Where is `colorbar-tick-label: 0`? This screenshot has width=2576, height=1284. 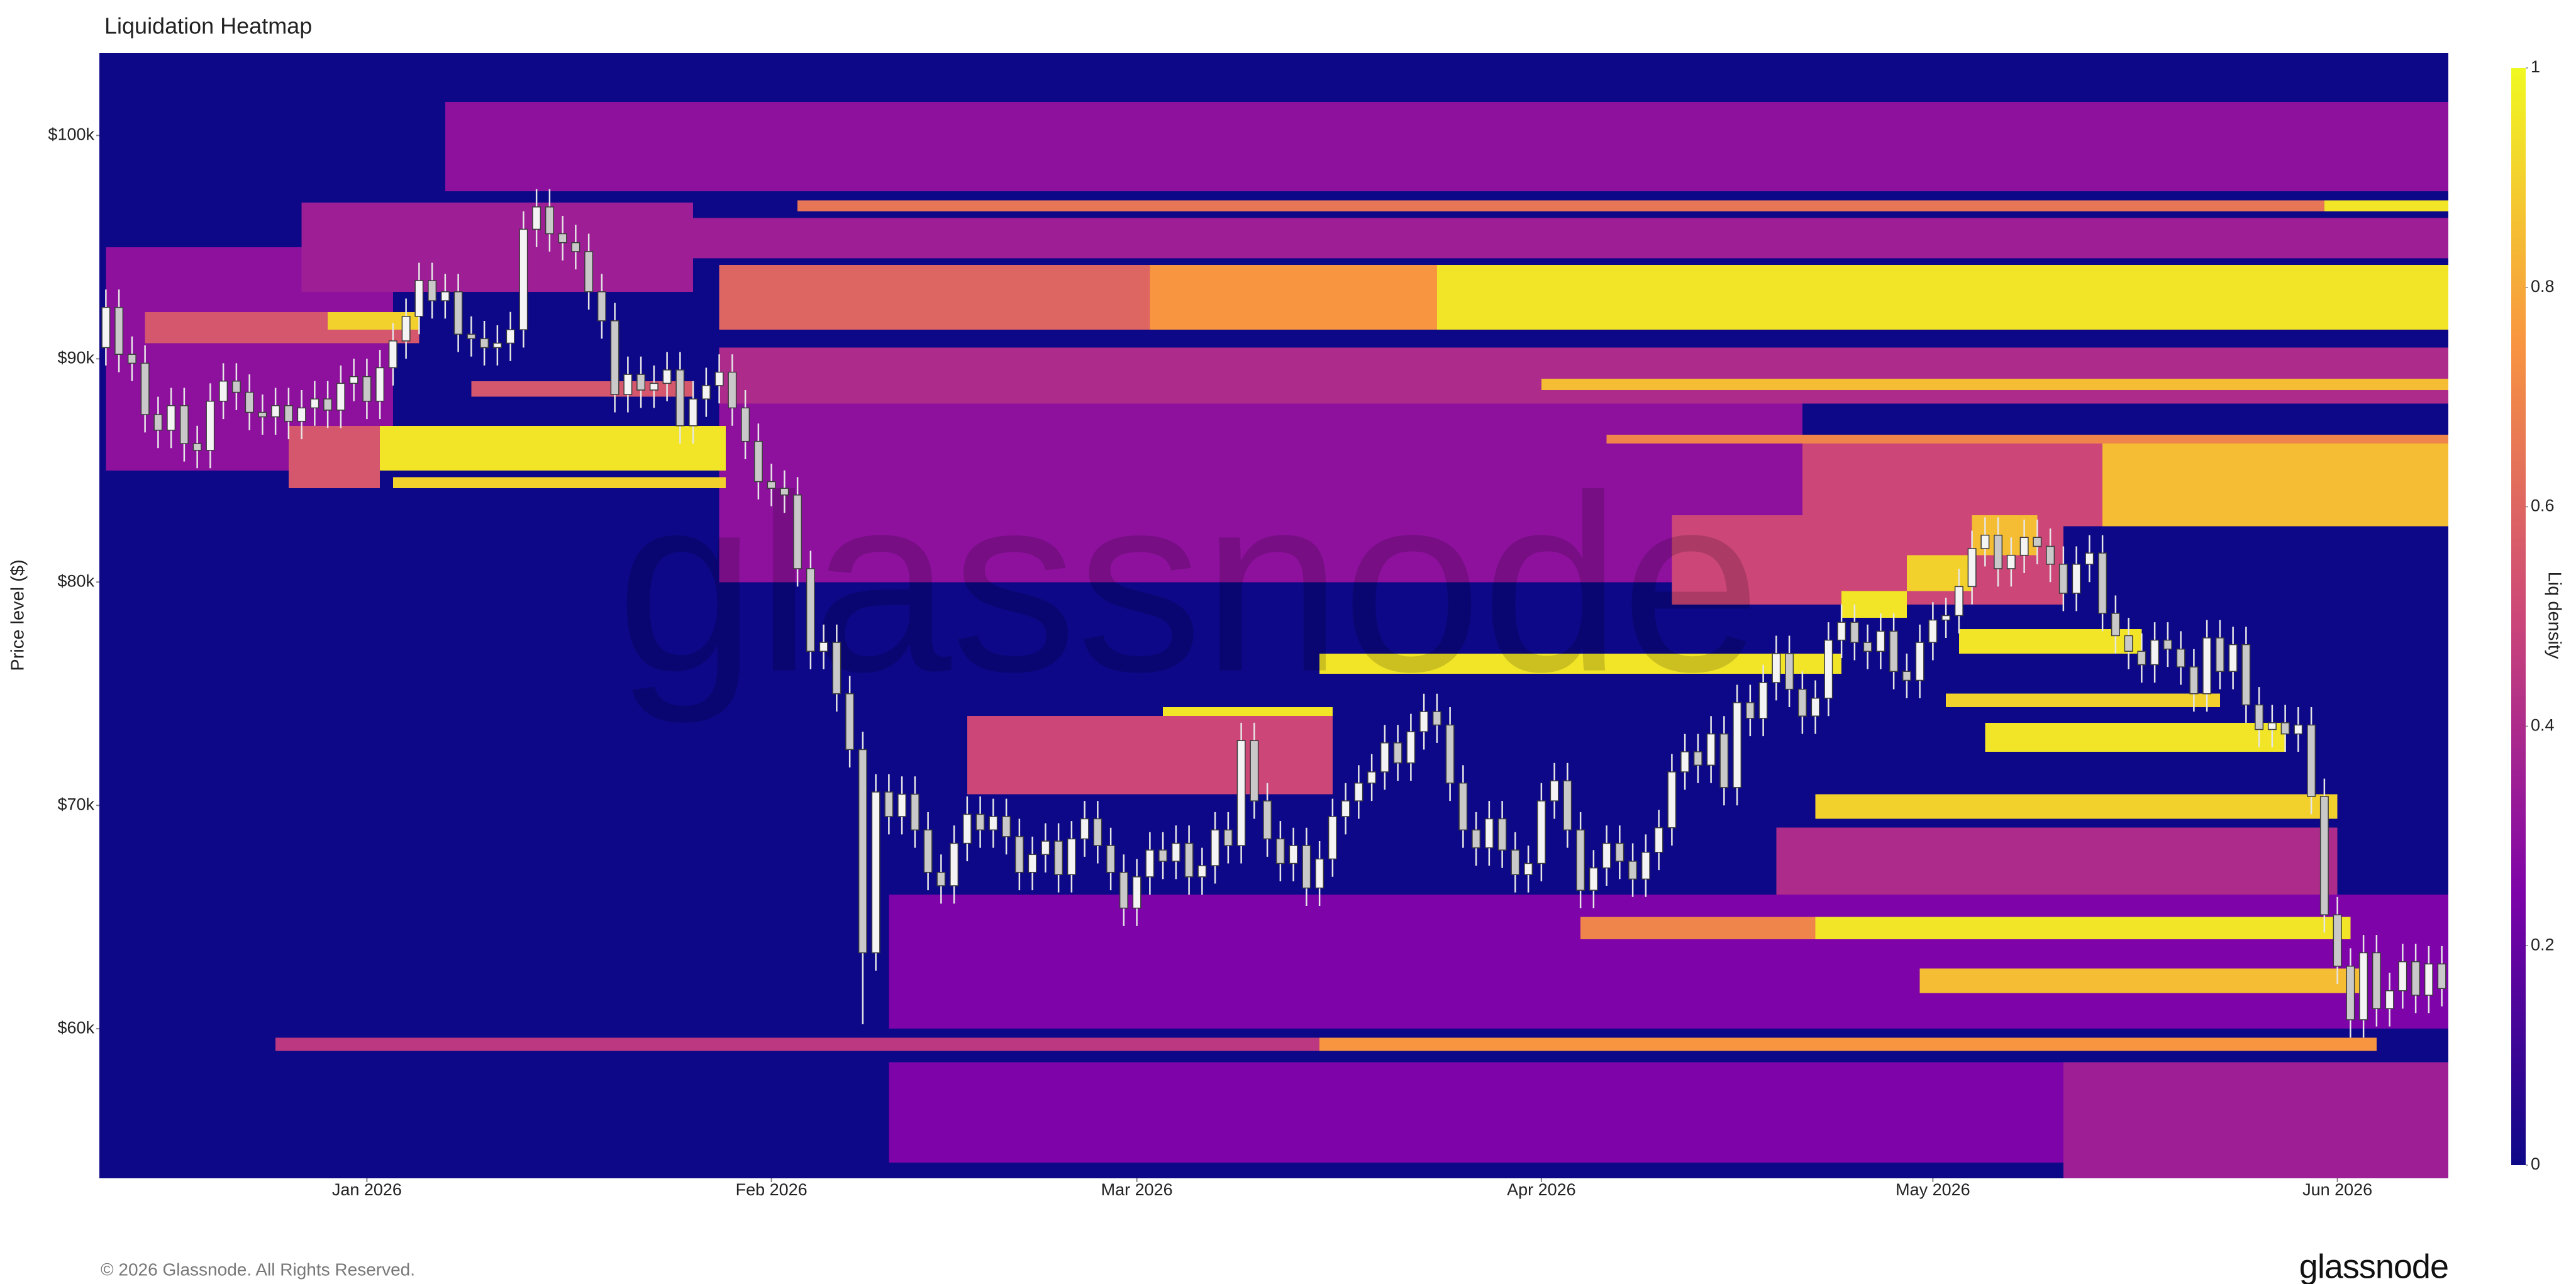 colorbar-tick-label: 0 is located at coordinates (2535, 1163).